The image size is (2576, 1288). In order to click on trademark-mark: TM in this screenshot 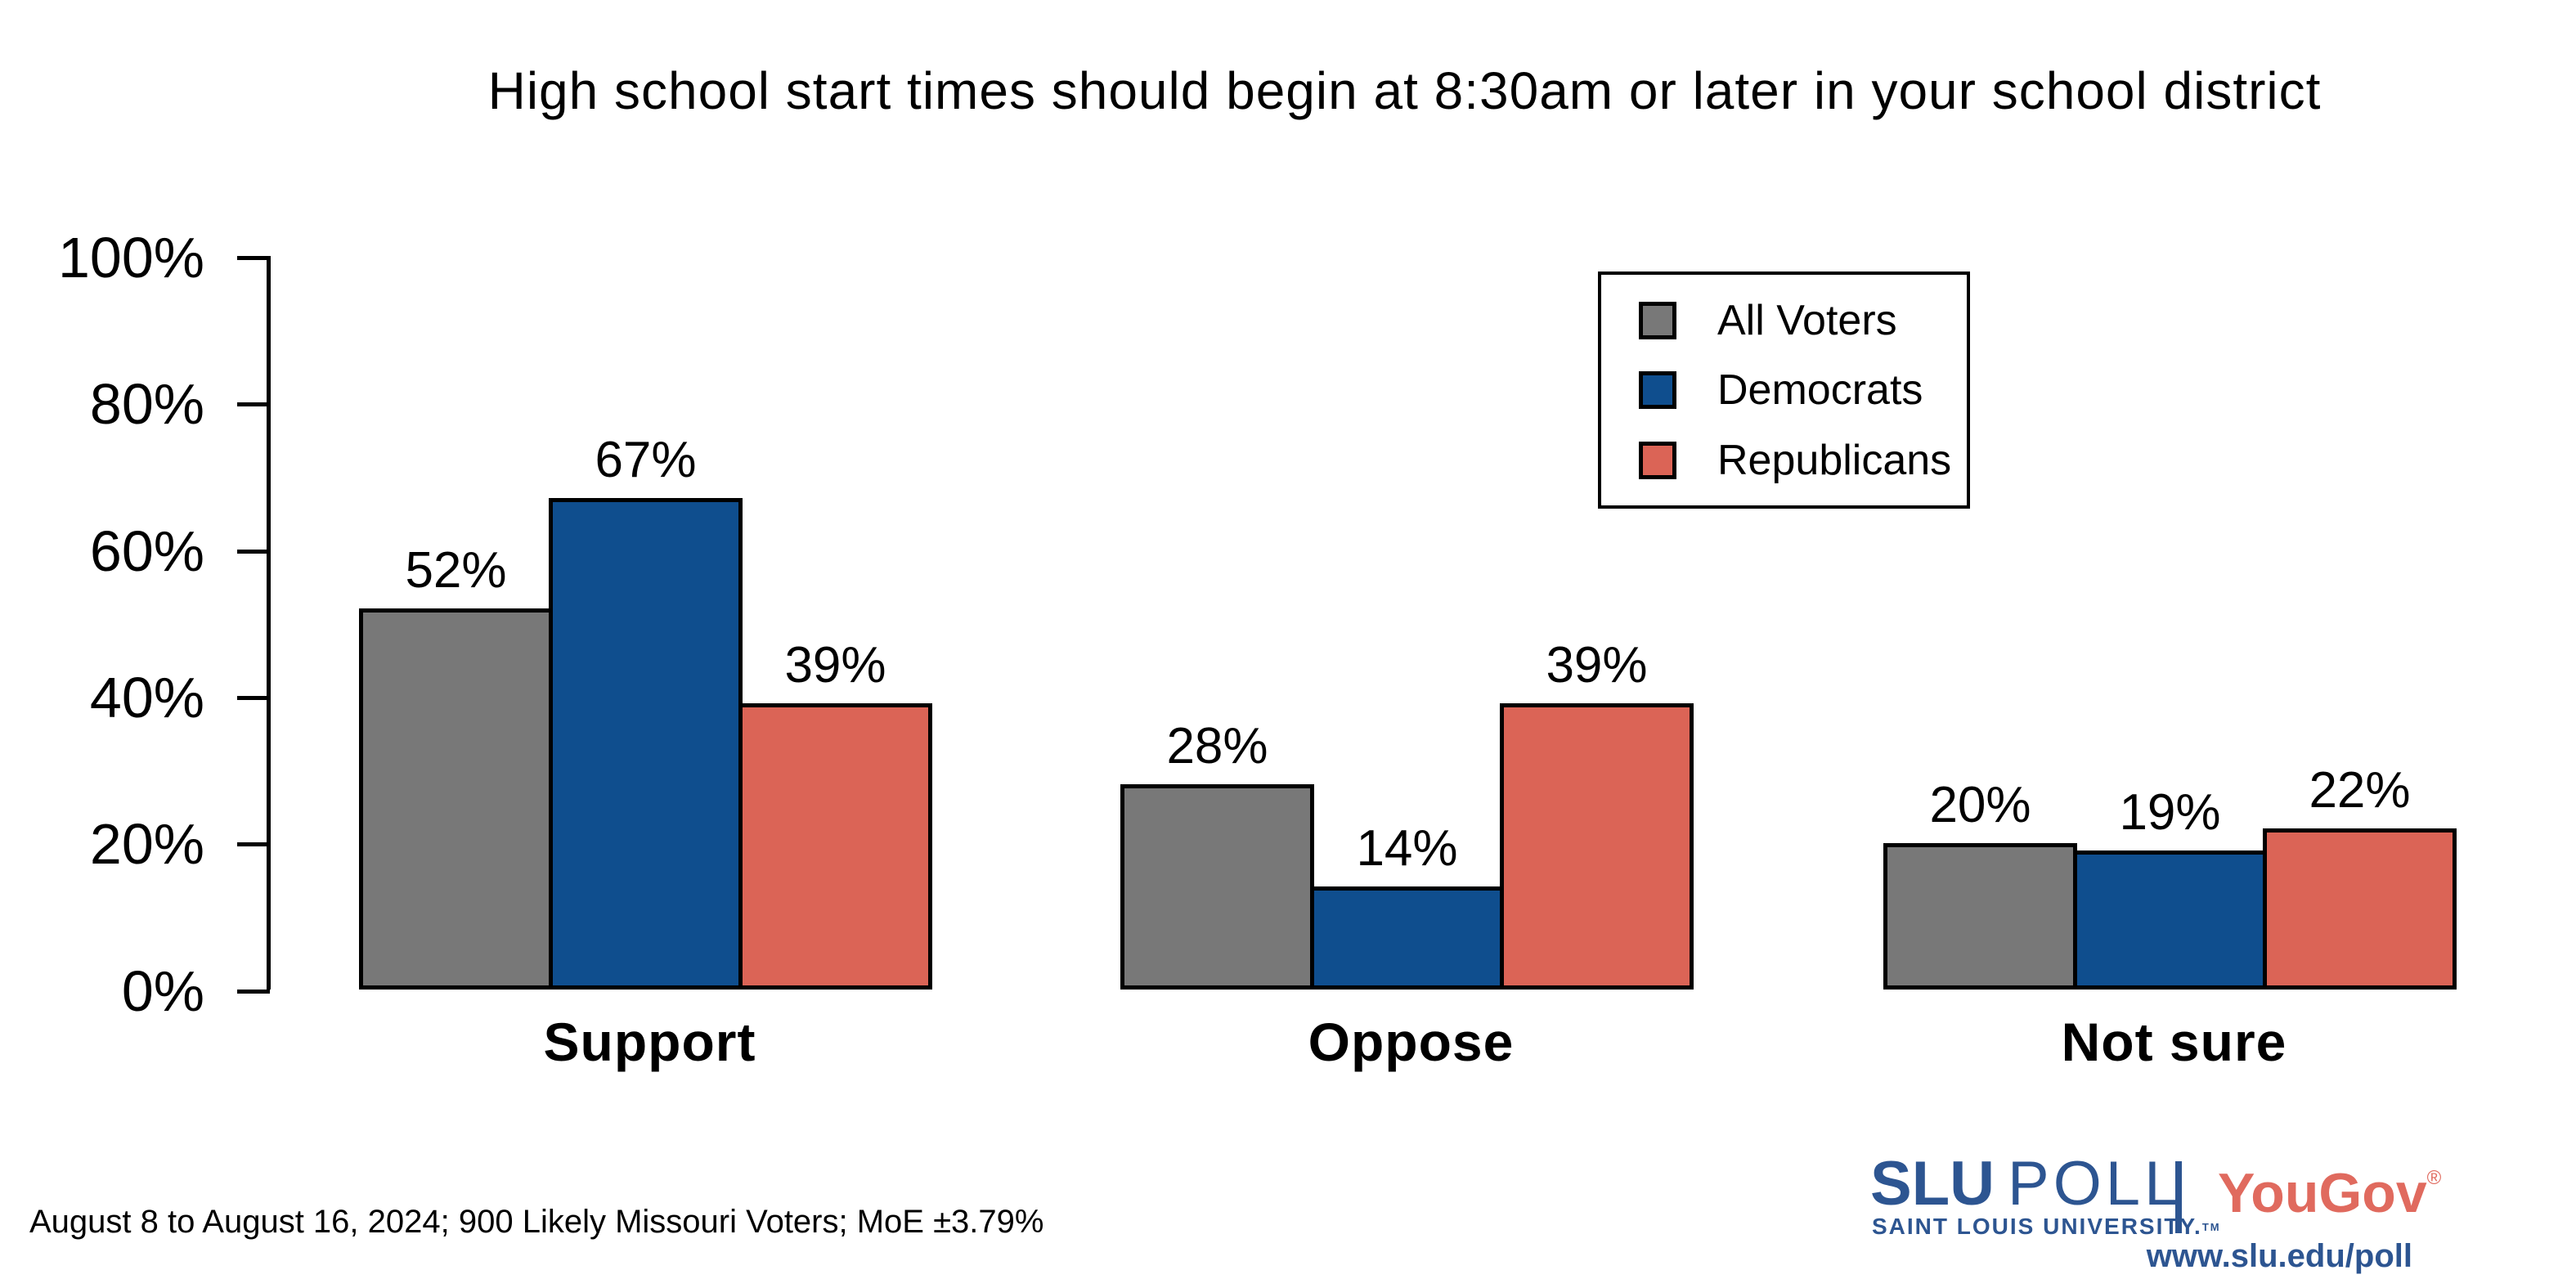, I will do `click(2211, 1227)`.